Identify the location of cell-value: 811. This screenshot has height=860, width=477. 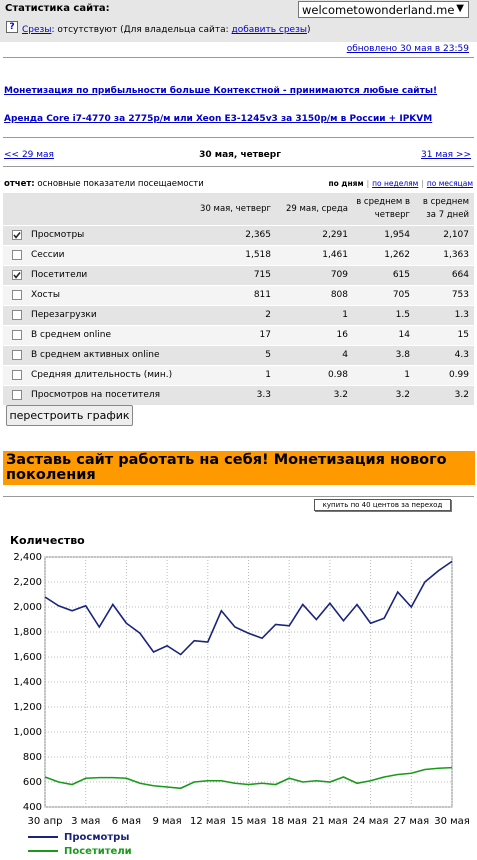
(262, 295).